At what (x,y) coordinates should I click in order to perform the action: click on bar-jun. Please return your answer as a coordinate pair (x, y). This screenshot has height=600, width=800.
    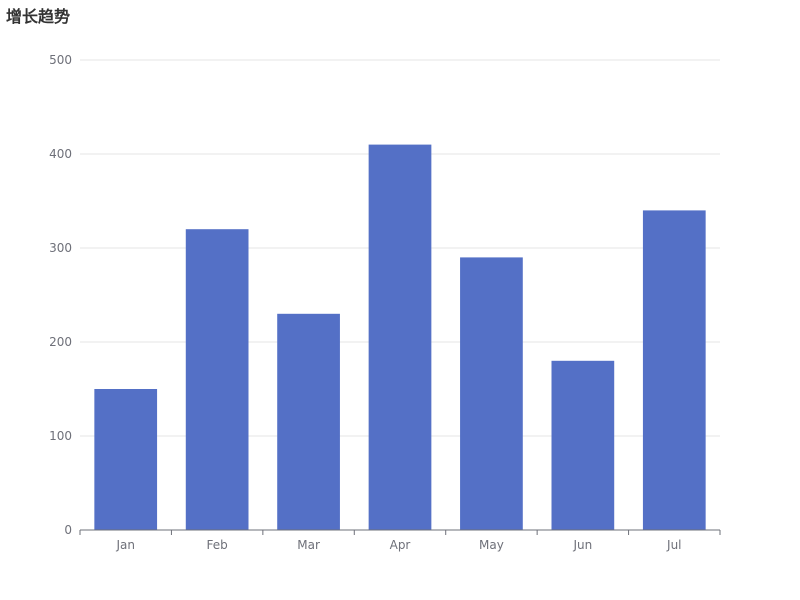
    Looking at the image, I should click on (583, 445).